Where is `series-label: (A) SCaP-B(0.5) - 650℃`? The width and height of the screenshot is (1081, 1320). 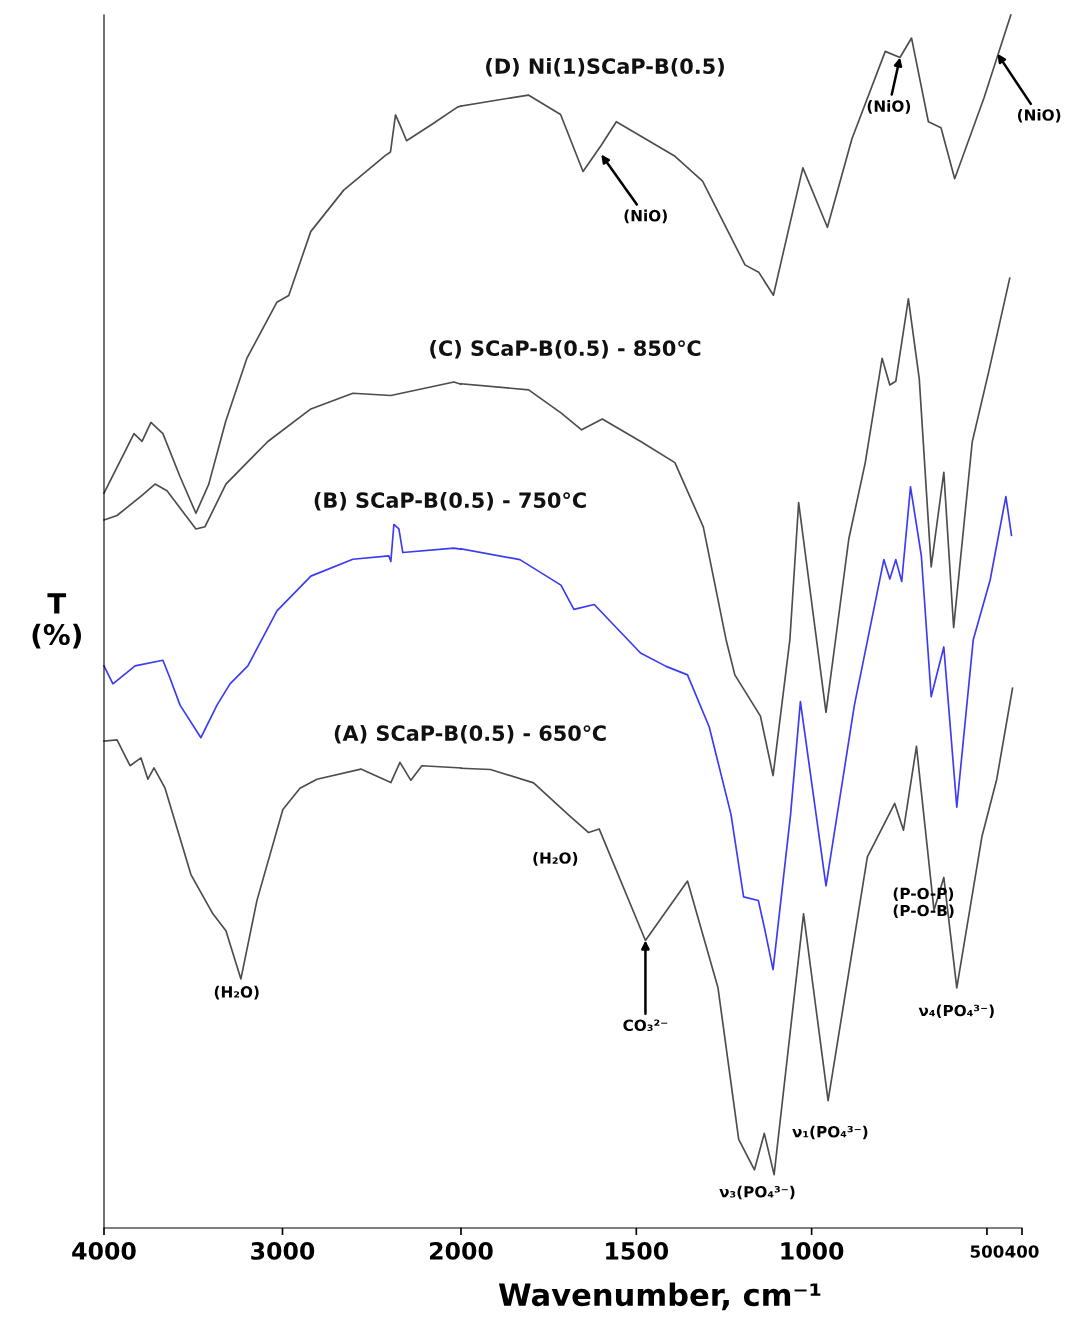 series-label: (A) SCaP-B(0.5) - 650℃ is located at coordinates (470, 734).